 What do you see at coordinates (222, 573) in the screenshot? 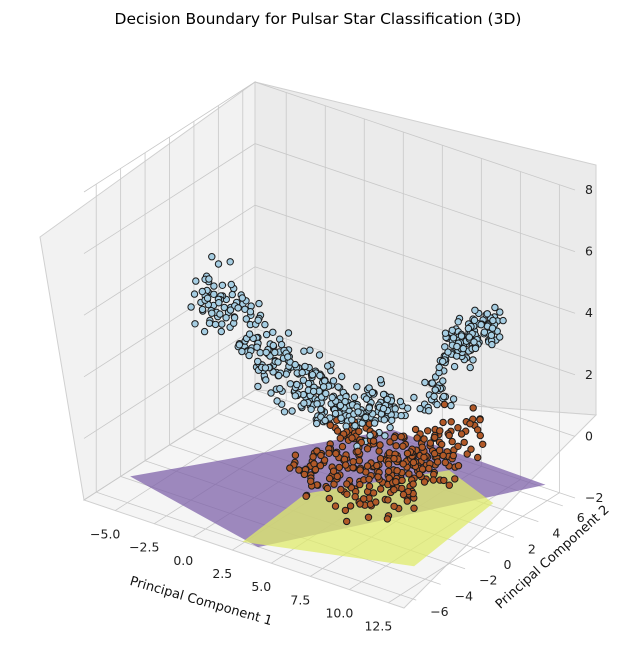
I see `x-tick-label: 2.5` at bounding box center [222, 573].